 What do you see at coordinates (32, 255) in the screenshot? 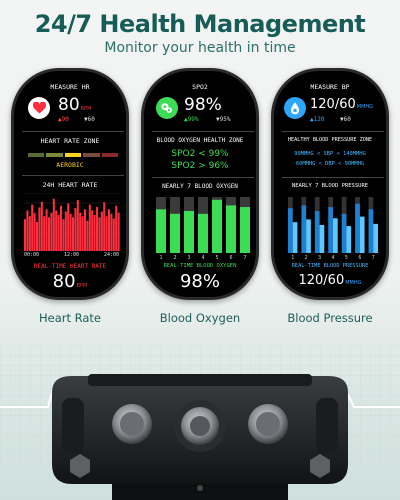
I see `hr-time-0: 00:00` at bounding box center [32, 255].